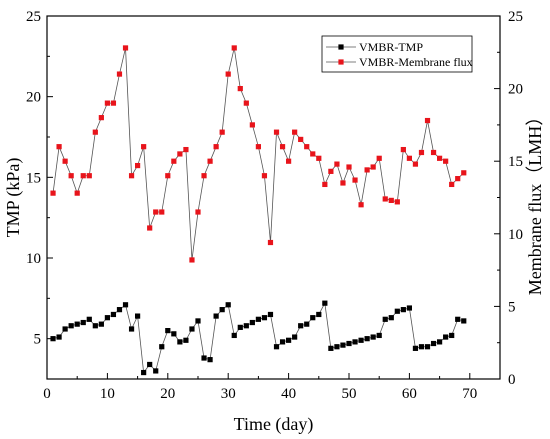 This screenshot has width=550, height=439. Describe the element at coordinates (38, 340) in the screenshot. I see `y-left-tick-label: 5` at that location.